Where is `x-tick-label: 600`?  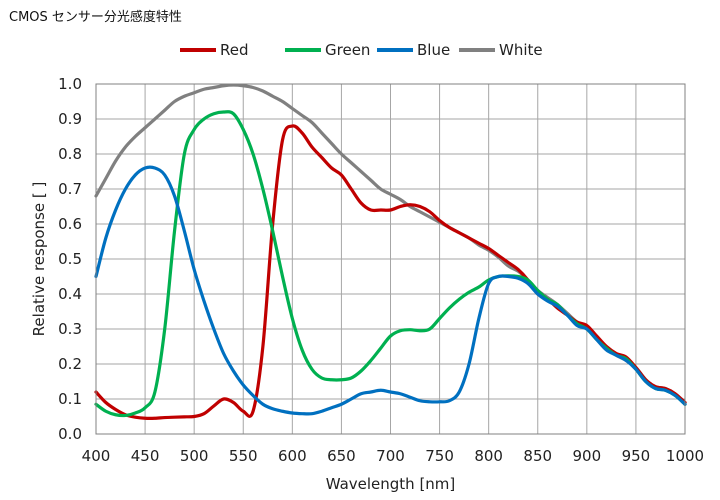 x-tick-label: 600 is located at coordinates (292, 456).